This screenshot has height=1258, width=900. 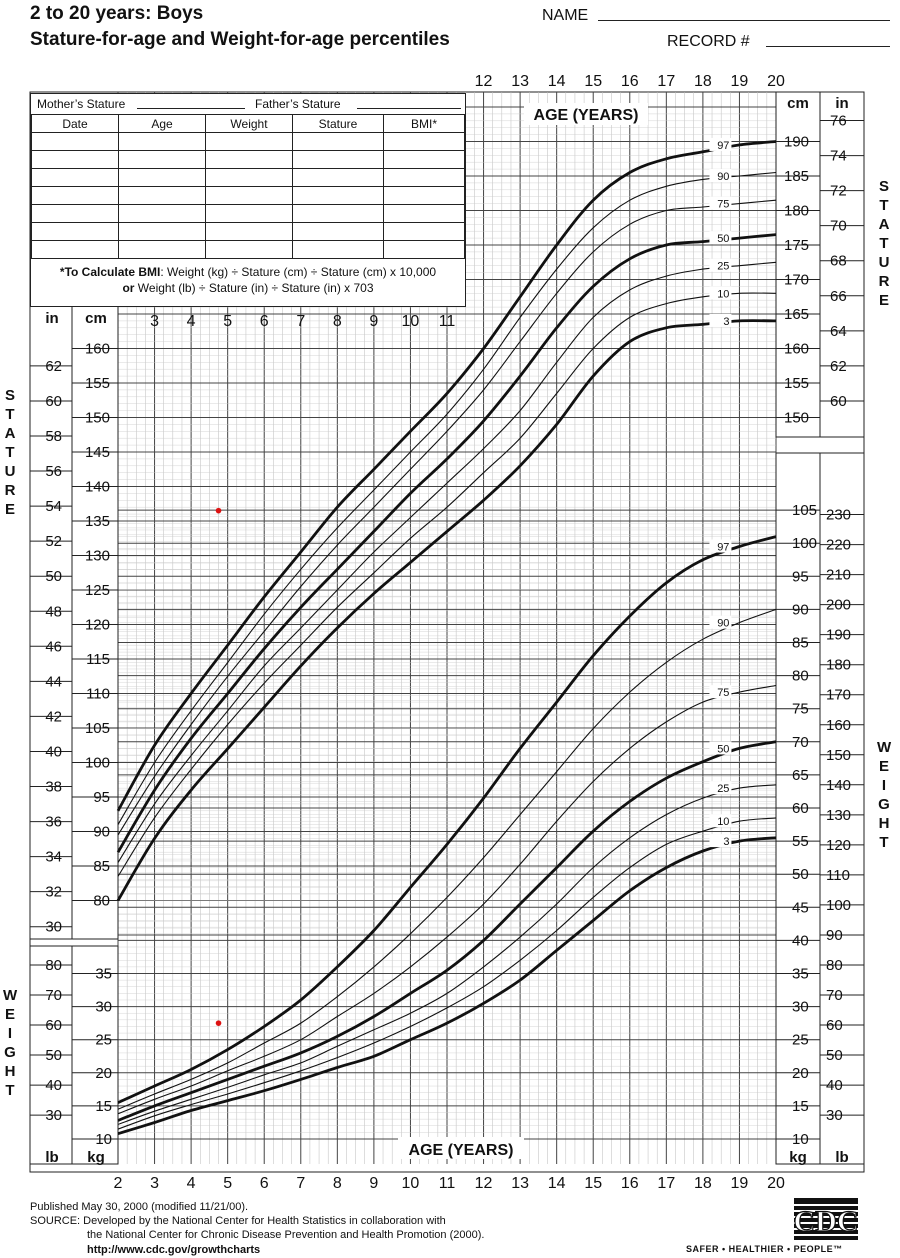 What do you see at coordinates (776, 81) in the screenshot?
I see `age-tick-label-top: 20` at bounding box center [776, 81].